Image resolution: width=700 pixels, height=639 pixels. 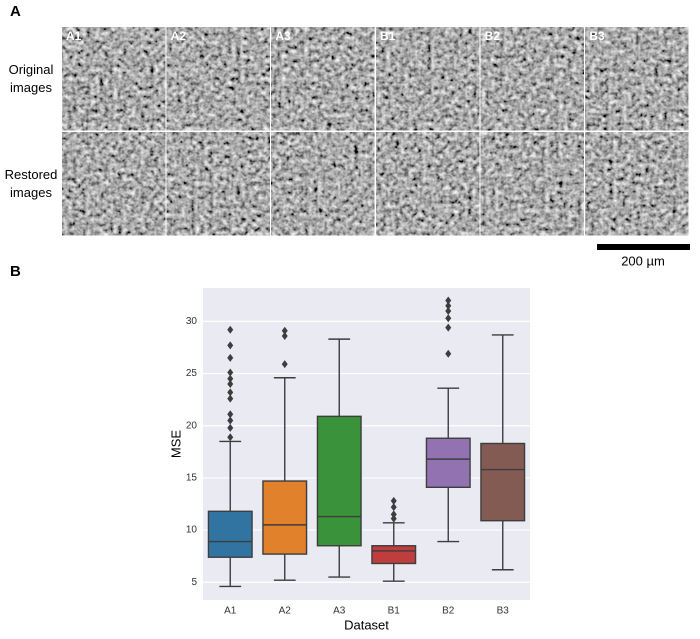 I want to click on image-label: B3, so click(x=597, y=36).